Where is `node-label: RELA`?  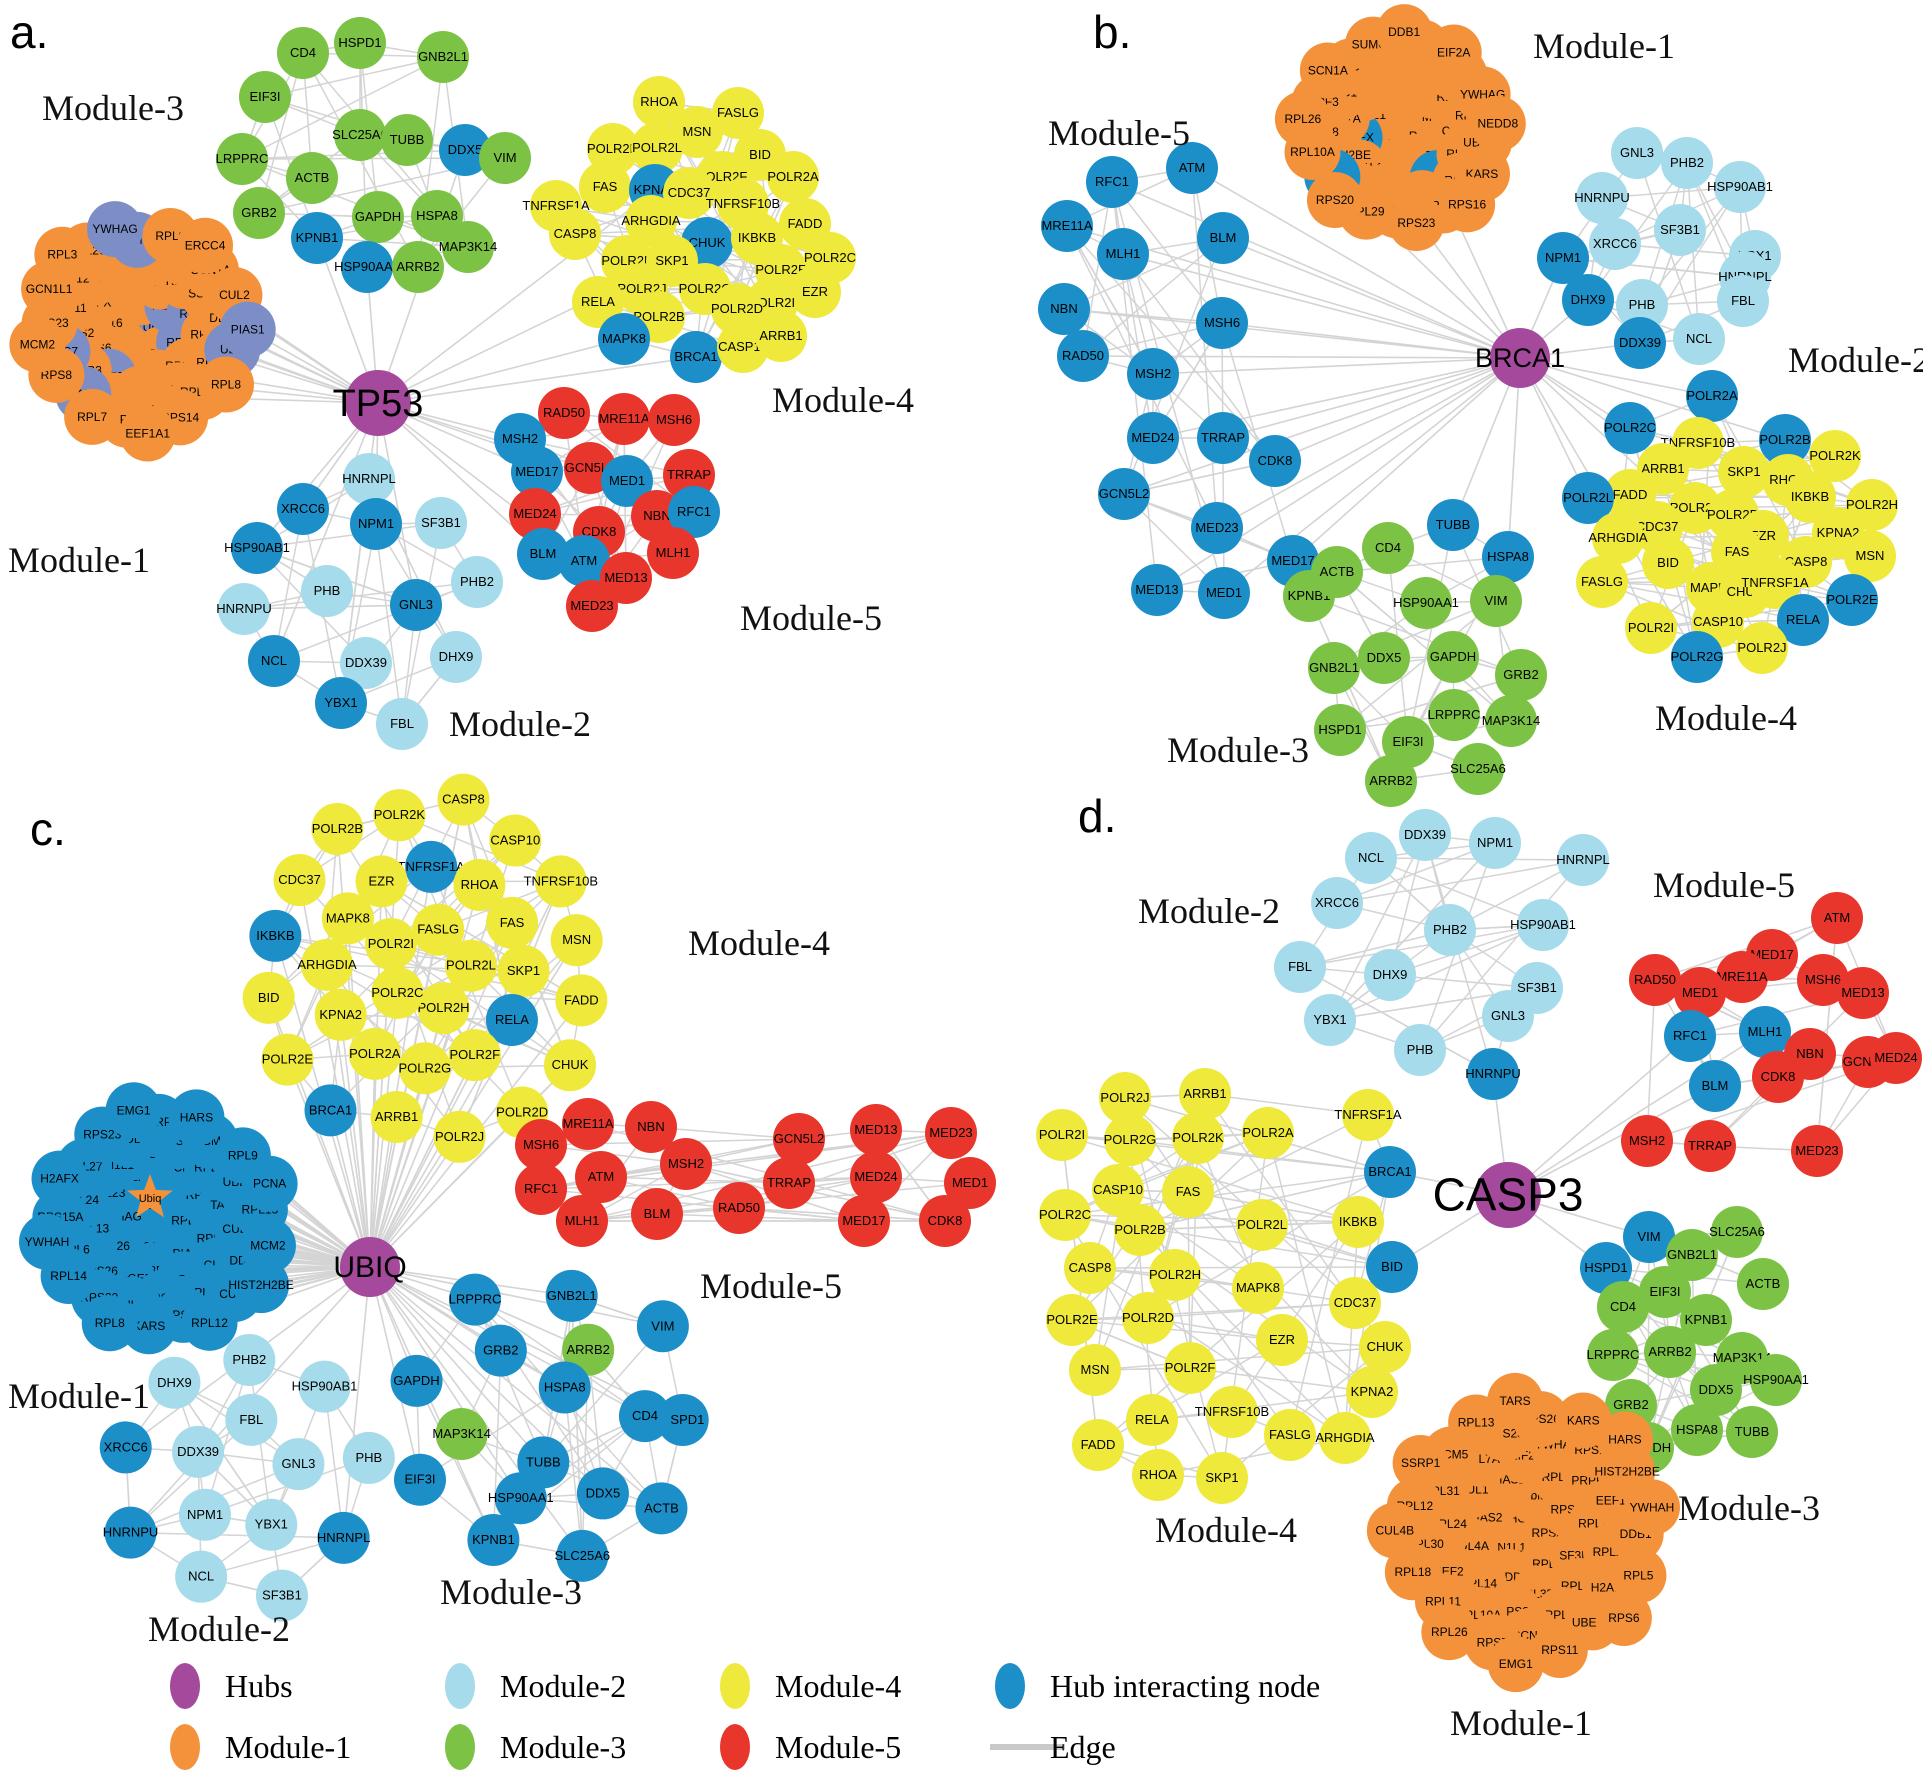 node-label: RELA is located at coordinates (1803, 619).